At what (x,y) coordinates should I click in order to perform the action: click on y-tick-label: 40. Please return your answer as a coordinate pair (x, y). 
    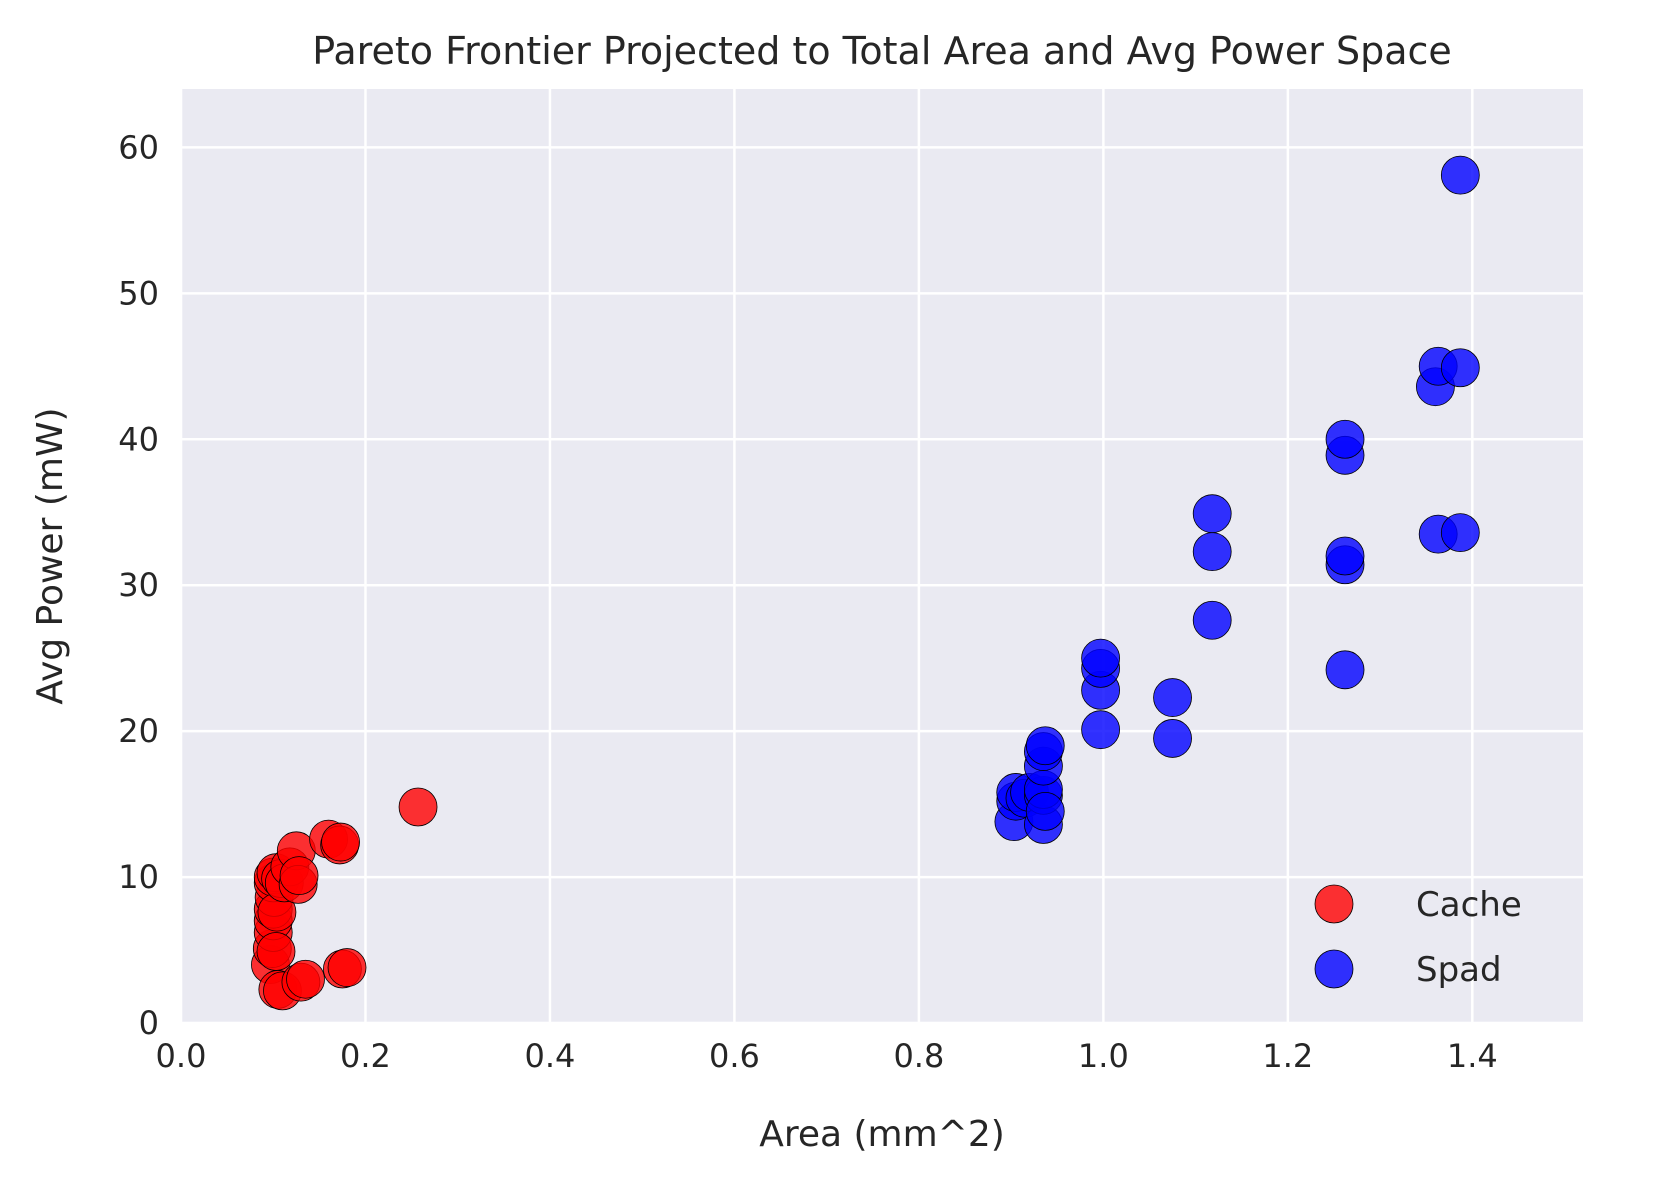
    Looking at the image, I should click on (138, 439).